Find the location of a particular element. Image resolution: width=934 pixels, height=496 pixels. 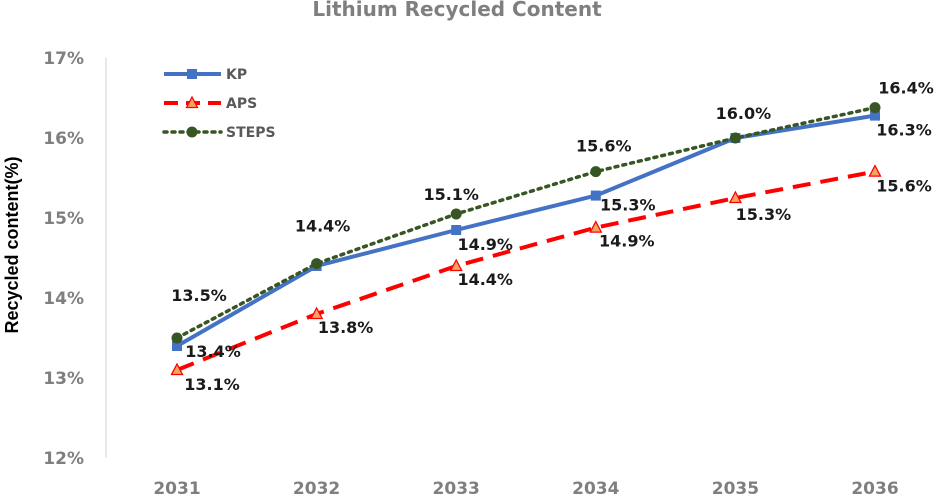

data-label-aps: 13.8% is located at coordinates (346, 327).